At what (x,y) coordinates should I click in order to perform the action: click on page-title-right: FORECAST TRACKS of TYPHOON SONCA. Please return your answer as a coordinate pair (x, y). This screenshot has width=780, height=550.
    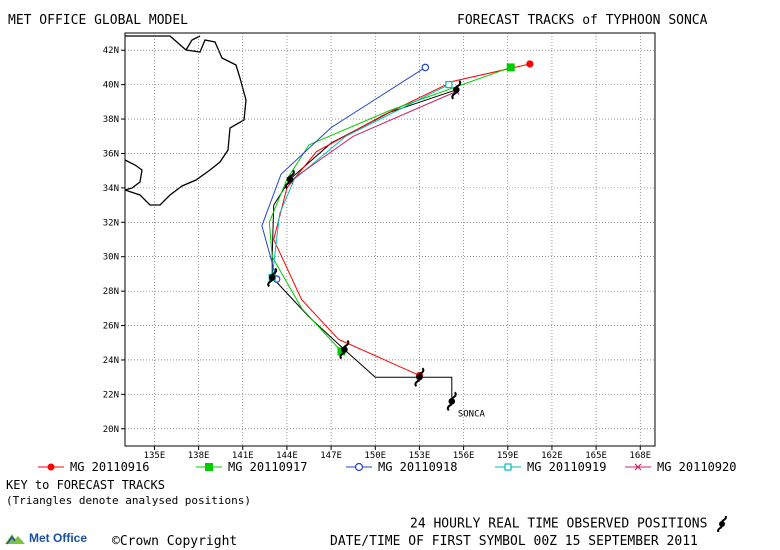
    Looking at the image, I should click on (582, 20).